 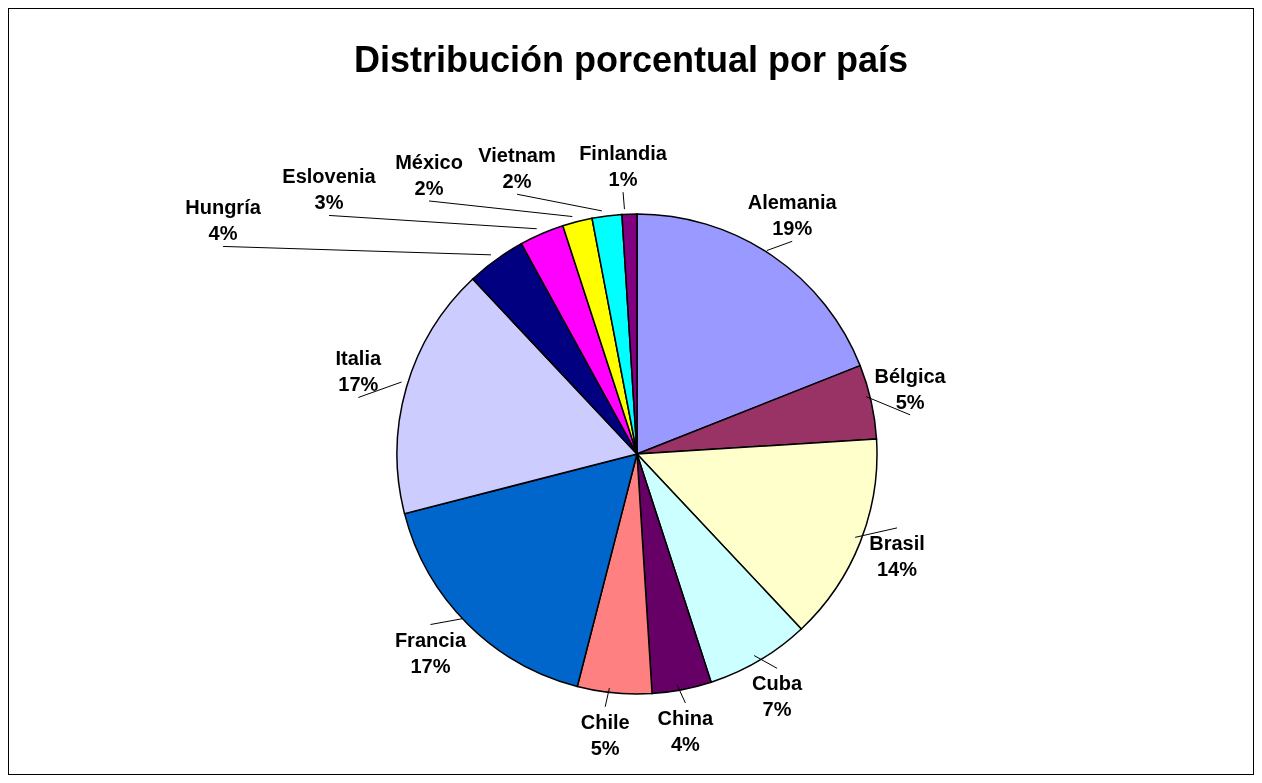 What do you see at coordinates (777, 709) in the screenshot?
I see `data-label: 7%` at bounding box center [777, 709].